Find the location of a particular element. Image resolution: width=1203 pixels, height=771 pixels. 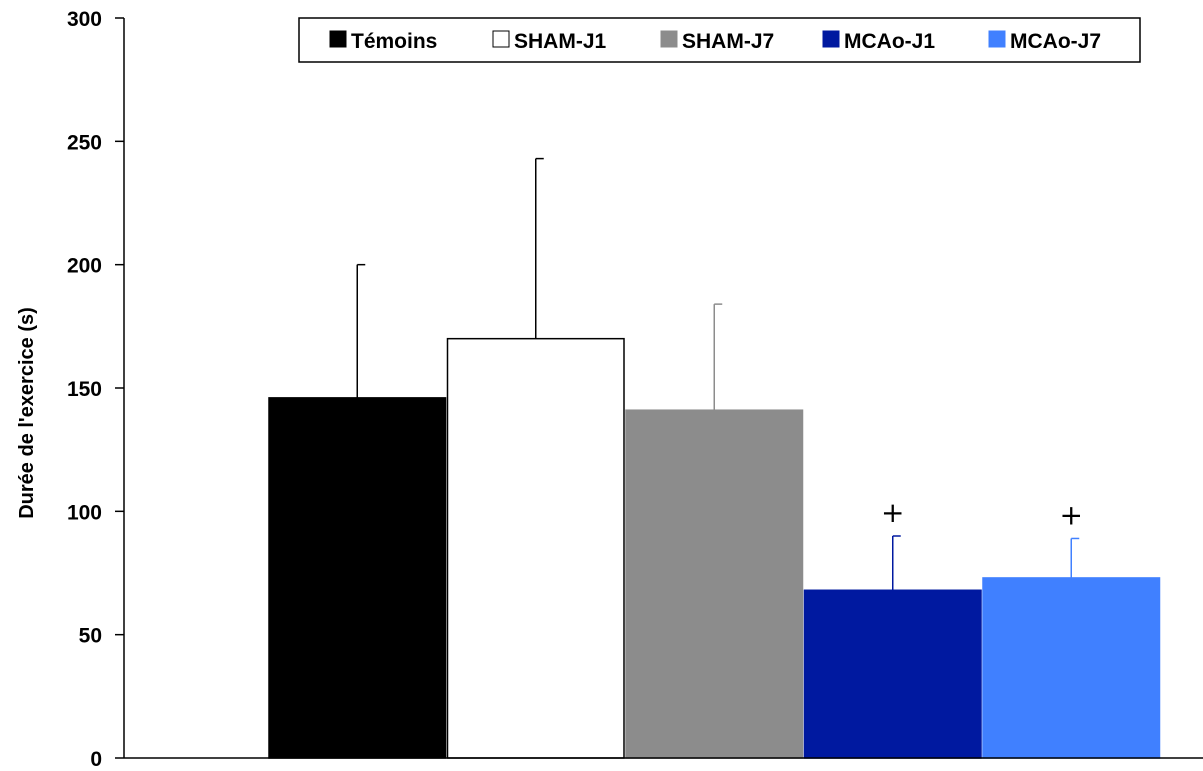

y-axis-ticks: 0 50 100 150 200 250 300 is located at coordinates (95, 389).